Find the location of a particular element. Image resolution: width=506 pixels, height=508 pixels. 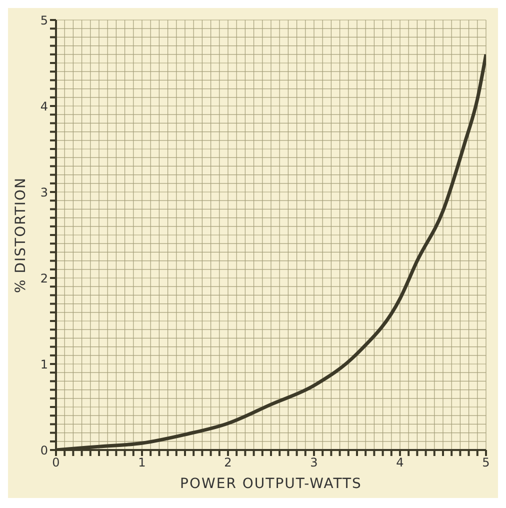

y-tick-label: 0 is located at coordinates (44, 450).